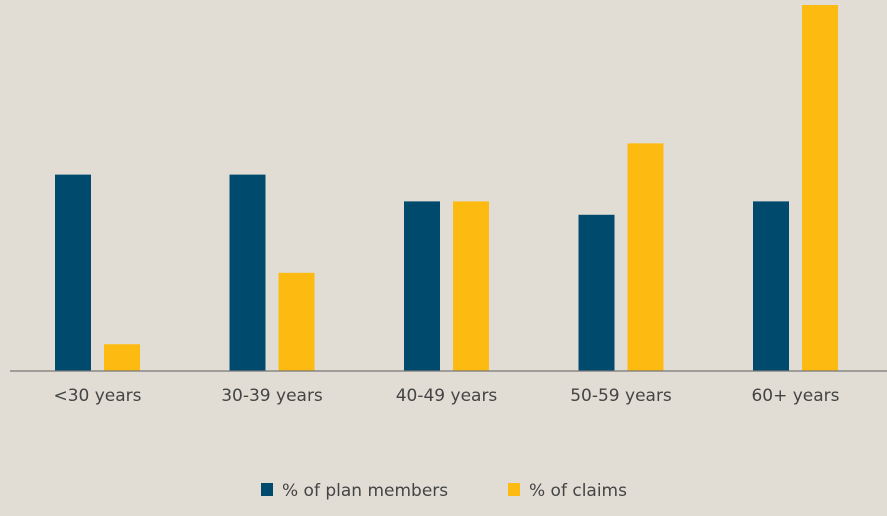  What do you see at coordinates (272, 396) in the screenshot?
I see `x-tick-label: 30-39 years` at bounding box center [272, 396].